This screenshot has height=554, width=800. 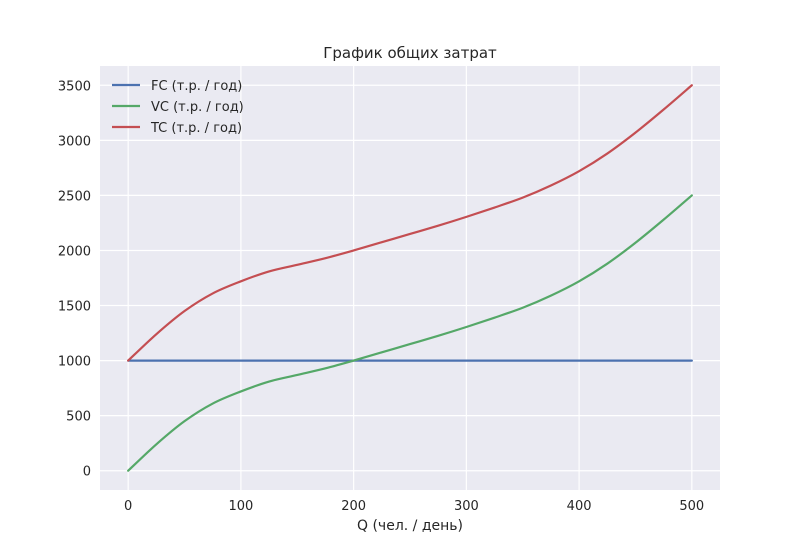 What do you see at coordinates (128, 506) in the screenshot?
I see `x-tick-label: 0` at bounding box center [128, 506].